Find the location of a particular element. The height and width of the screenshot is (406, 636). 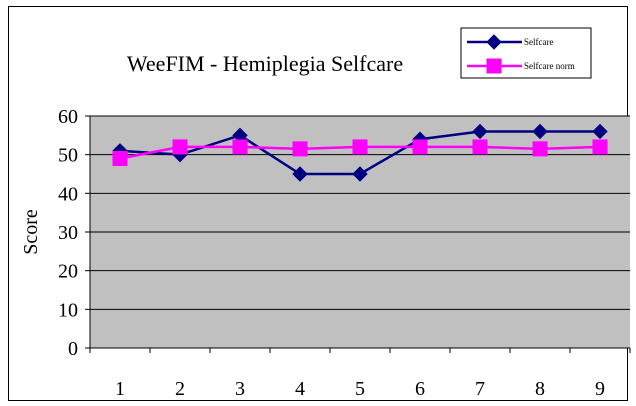

legend-label: Selfcare norm is located at coordinates (549, 66).